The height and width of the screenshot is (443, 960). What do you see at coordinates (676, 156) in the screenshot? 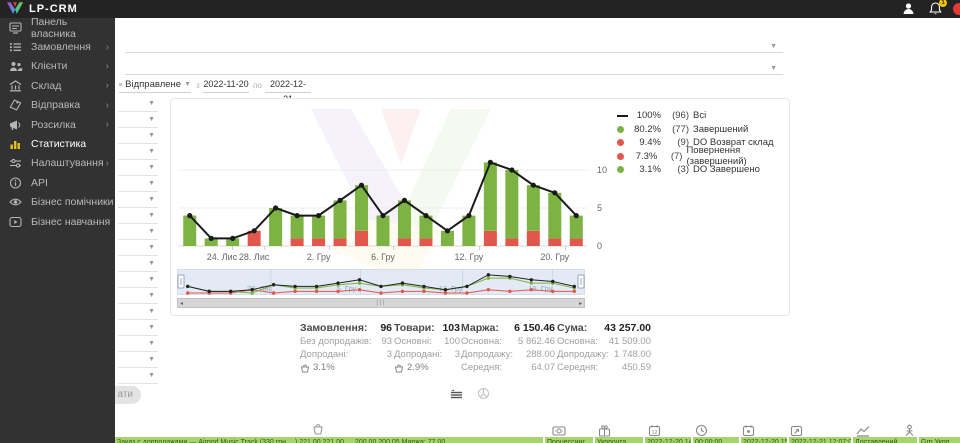
I see `lg-cnt: (7)` at bounding box center [676, 156].